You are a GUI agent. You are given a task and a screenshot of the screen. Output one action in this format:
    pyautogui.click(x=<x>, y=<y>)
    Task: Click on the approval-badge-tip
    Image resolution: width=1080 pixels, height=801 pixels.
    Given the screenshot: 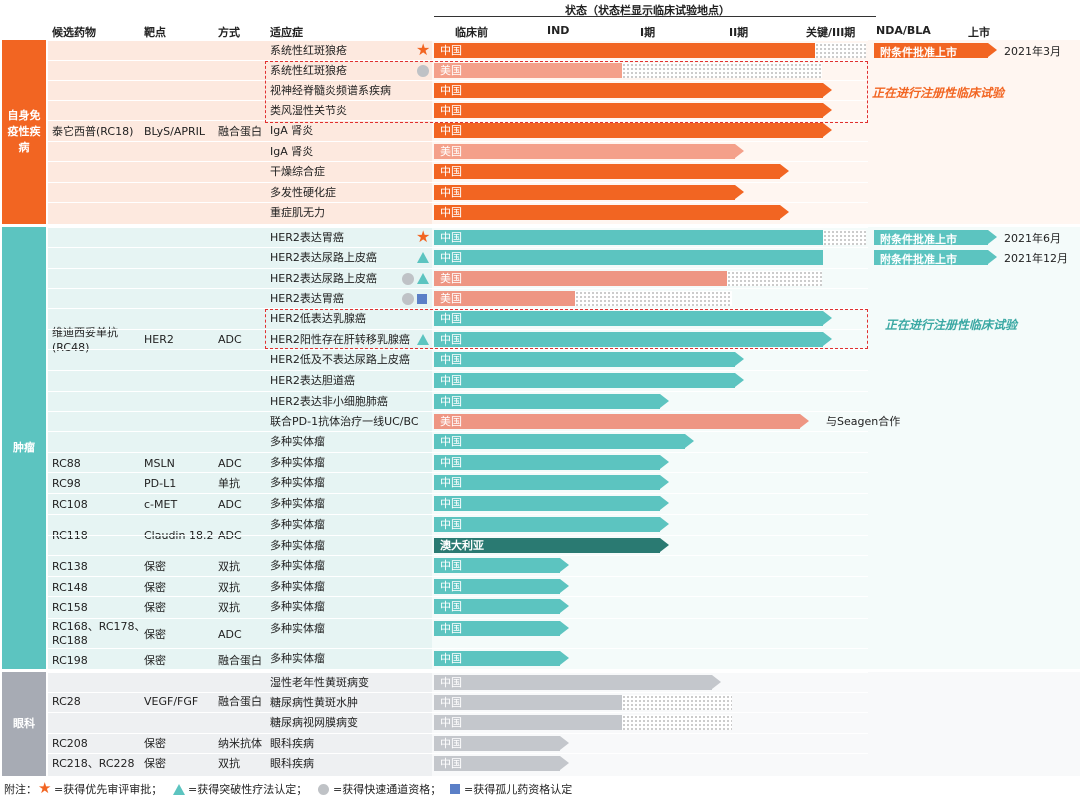 What is the action you would take?
    pyautogui.click(x=992, y=237)
    